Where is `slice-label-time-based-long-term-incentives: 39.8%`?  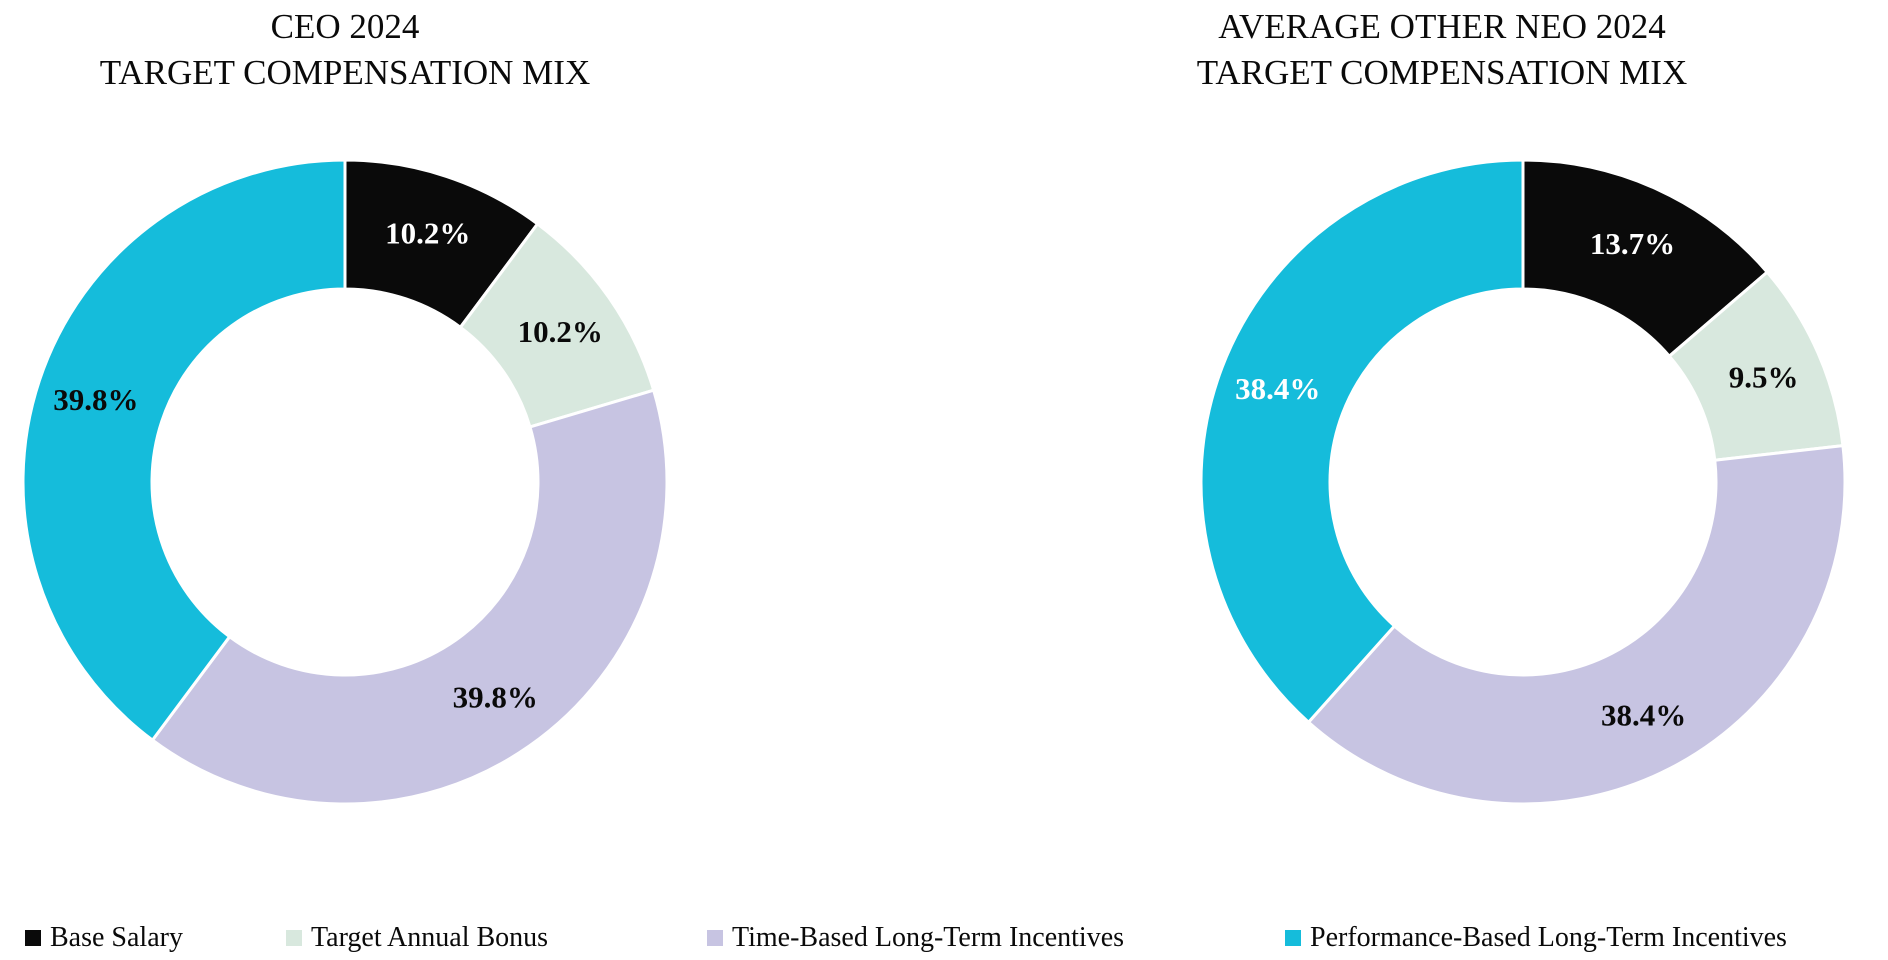 slice-label-time-based-long-term-incentives: 39.8% is located at coordinates (495, 697).